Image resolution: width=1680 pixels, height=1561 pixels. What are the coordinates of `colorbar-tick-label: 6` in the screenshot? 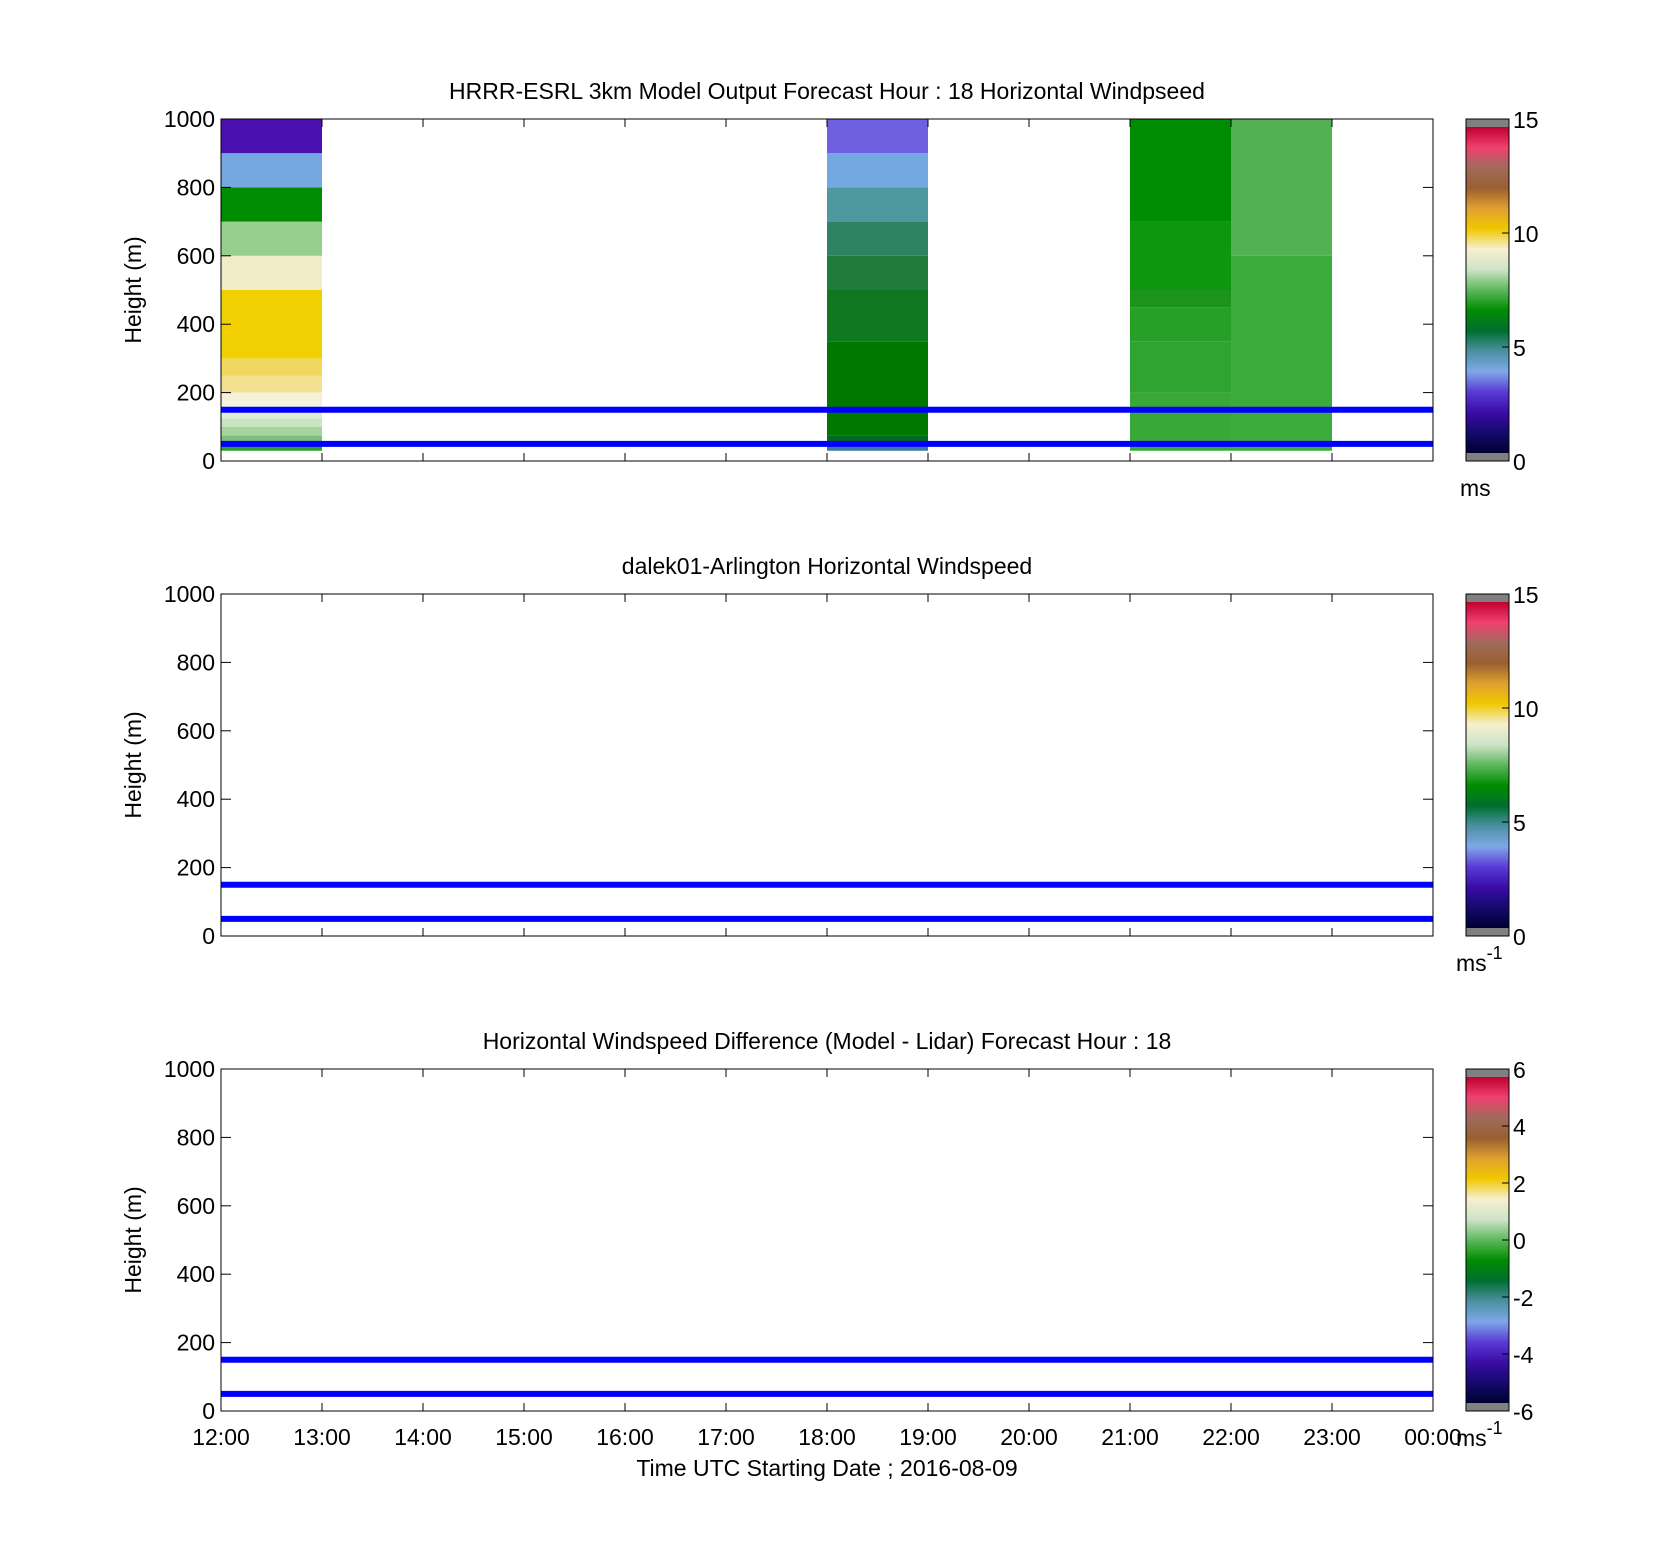 It's located at (1519, 1070).